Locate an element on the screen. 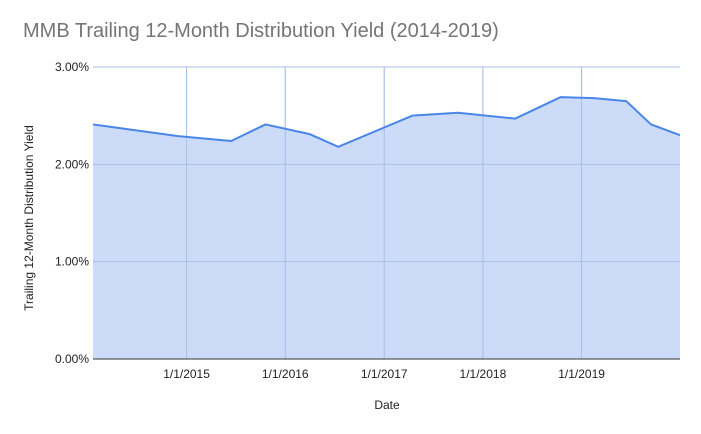 Image resolution: width=701 pixels, height=434 pixels. x-axis-ticks: 1/1/2015 1/1/2016 1/1/2017 1/1/2018 1/1/2019 is located at coordinates (384, 374).